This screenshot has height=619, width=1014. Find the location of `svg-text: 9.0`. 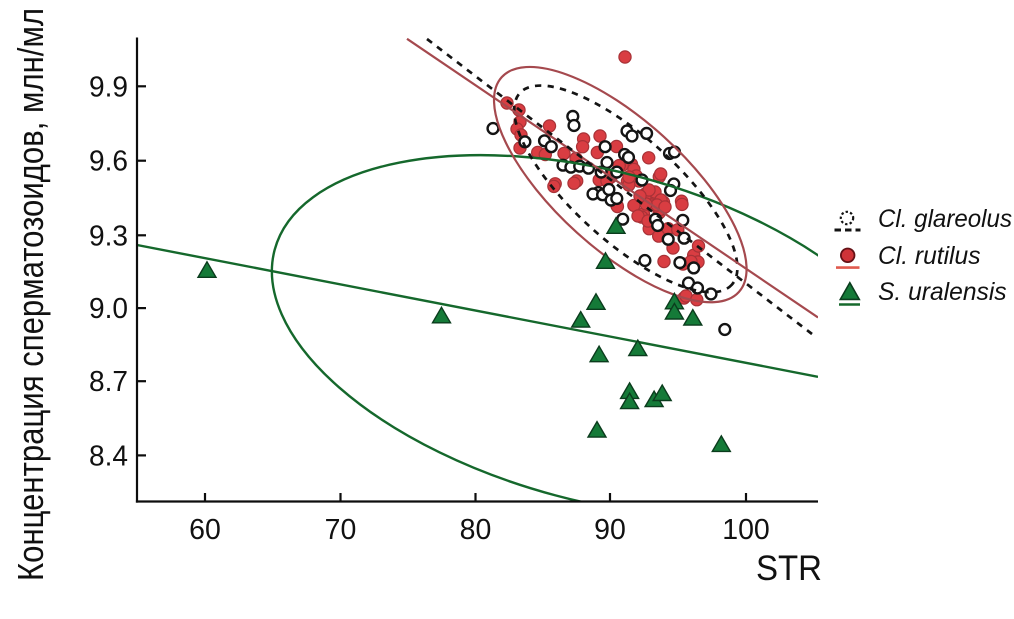

svg-text: 9.0 is located at coordinates (108, 309).